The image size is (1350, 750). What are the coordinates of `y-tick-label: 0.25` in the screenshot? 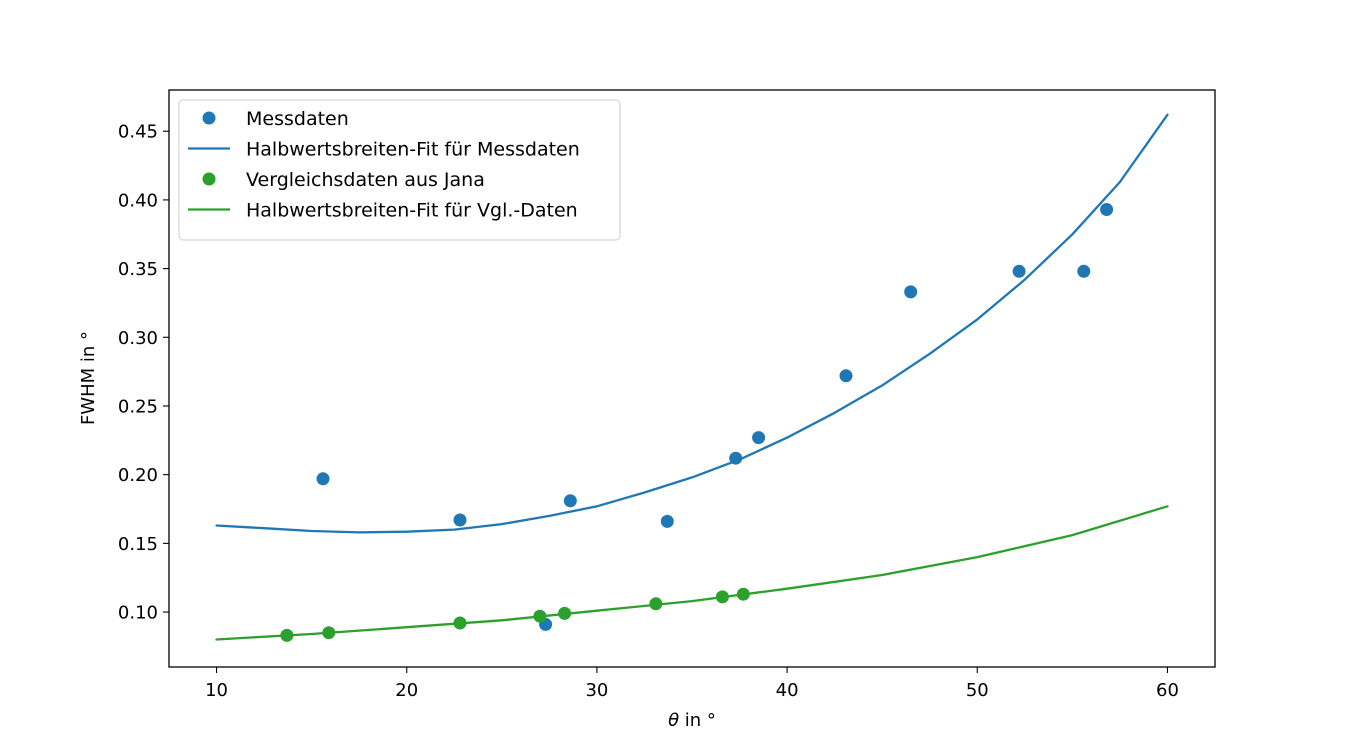 It's located at (138, 406).